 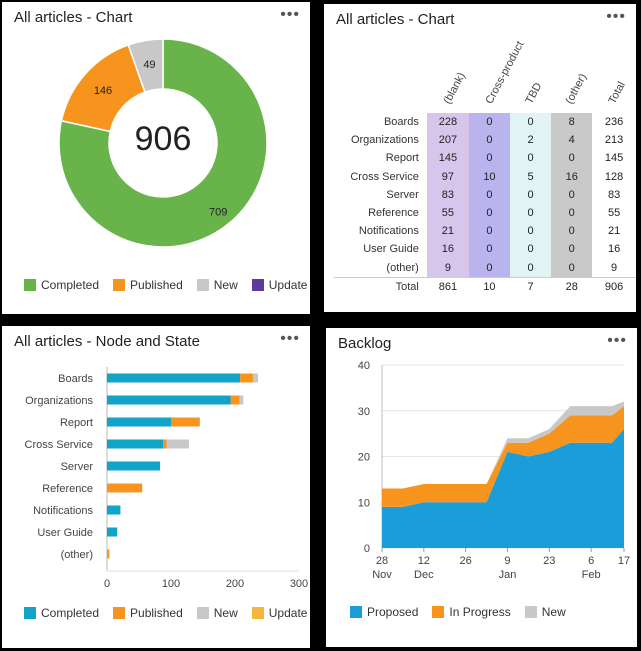 What do you see at coordinates (447, 140) in the screenshot?
I see `pivot-cell: 207` at bounding box center [447, 140].